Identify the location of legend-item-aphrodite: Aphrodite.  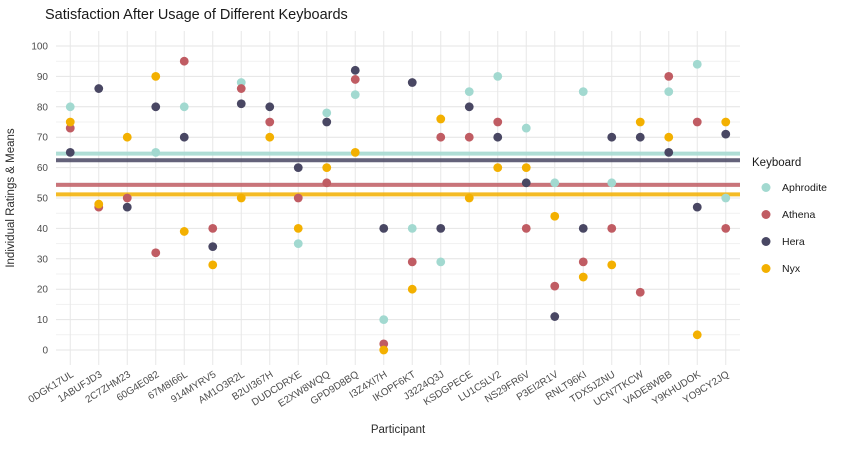
(794, 188).